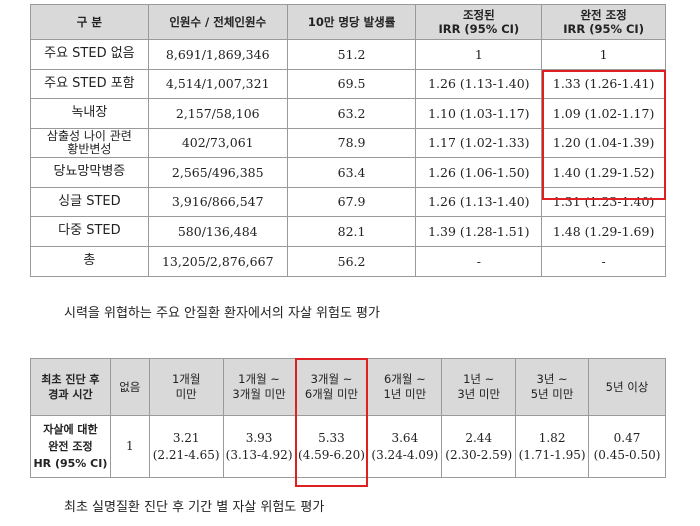 This screenshot has width=700, height=526. I want to click on count-cell: 3,916/866,547, so click(217, 201).